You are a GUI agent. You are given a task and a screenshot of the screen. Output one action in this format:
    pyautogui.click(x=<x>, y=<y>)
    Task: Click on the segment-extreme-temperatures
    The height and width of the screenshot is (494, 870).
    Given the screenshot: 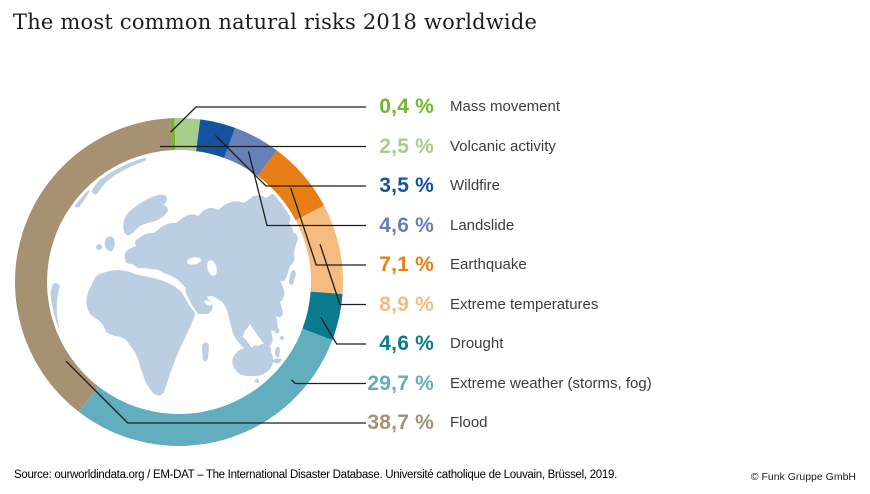 What is the action you would take?
    pyautogui.click(x=319, y=250)
    